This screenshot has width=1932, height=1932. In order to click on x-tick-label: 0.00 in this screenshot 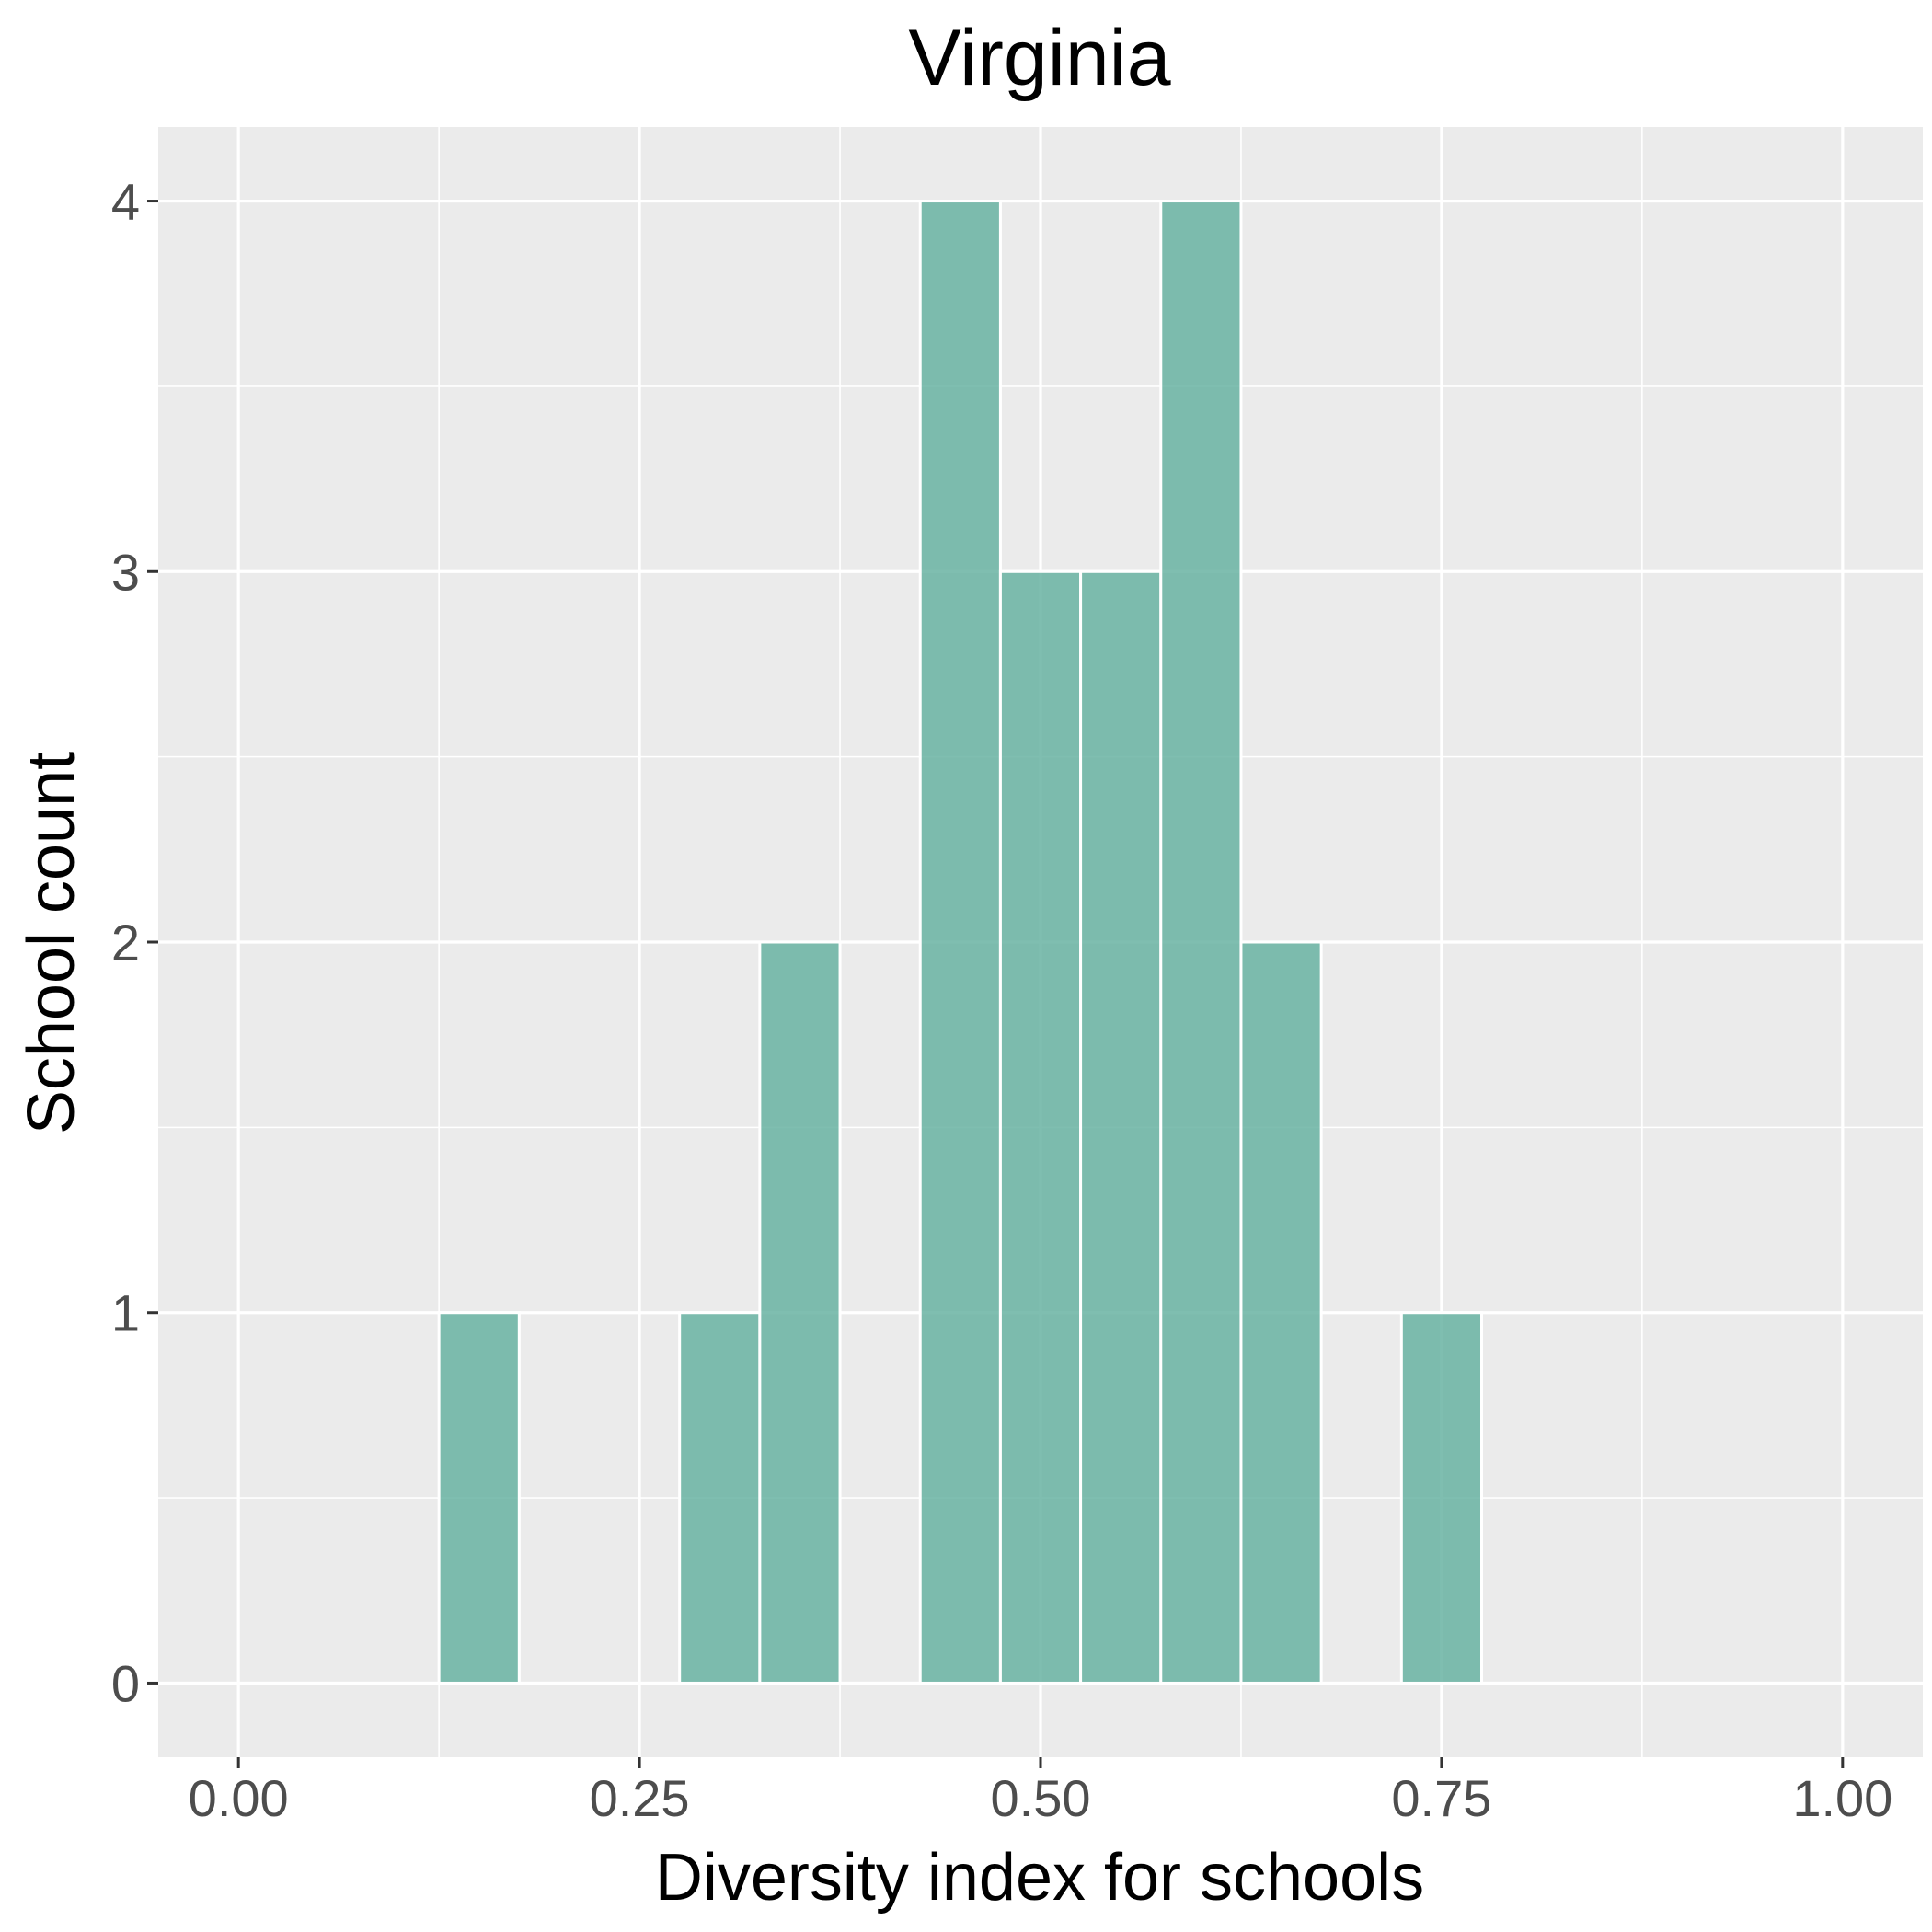, I will do `click(239, 1798)`.